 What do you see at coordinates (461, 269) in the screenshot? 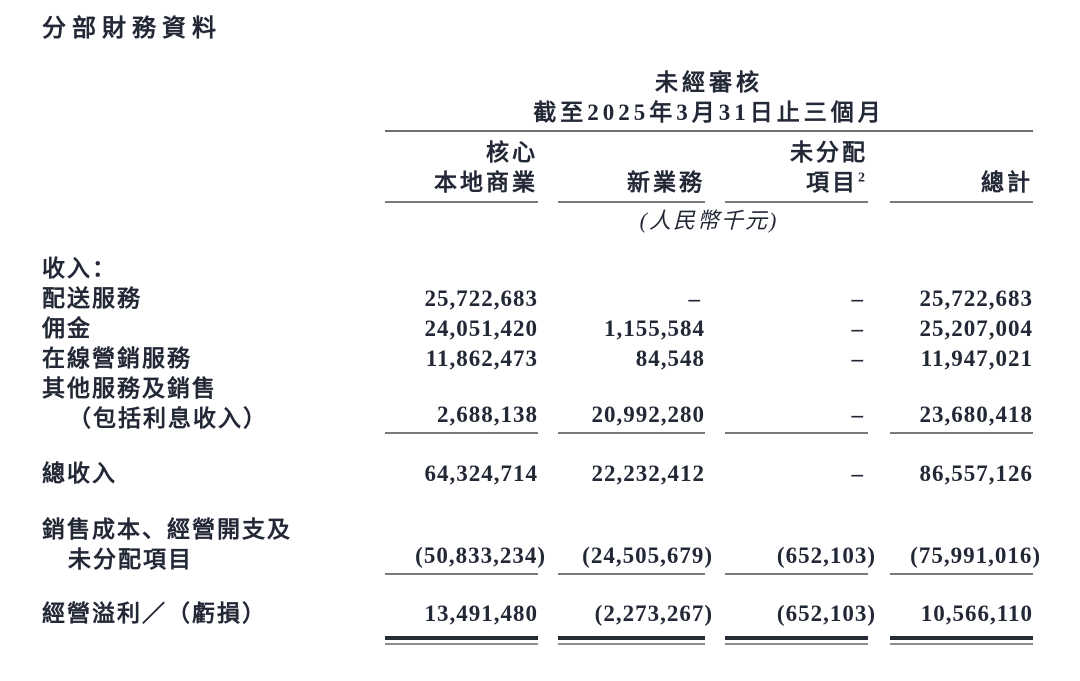
I see `cell-core-local` at bounding box center [461, 269].